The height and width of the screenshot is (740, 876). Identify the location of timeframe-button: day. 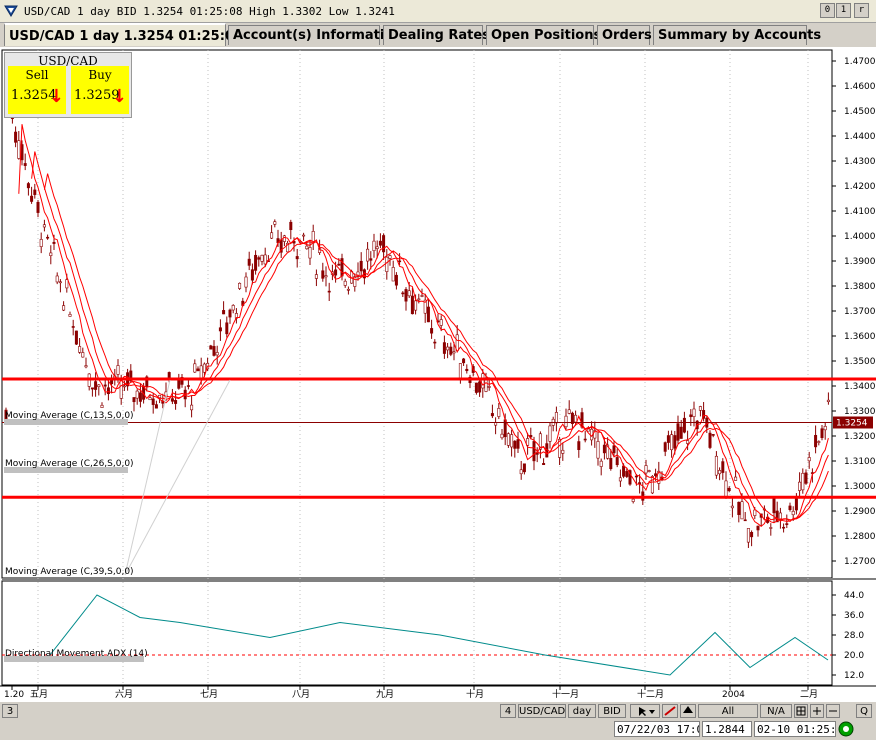
(582, 711).